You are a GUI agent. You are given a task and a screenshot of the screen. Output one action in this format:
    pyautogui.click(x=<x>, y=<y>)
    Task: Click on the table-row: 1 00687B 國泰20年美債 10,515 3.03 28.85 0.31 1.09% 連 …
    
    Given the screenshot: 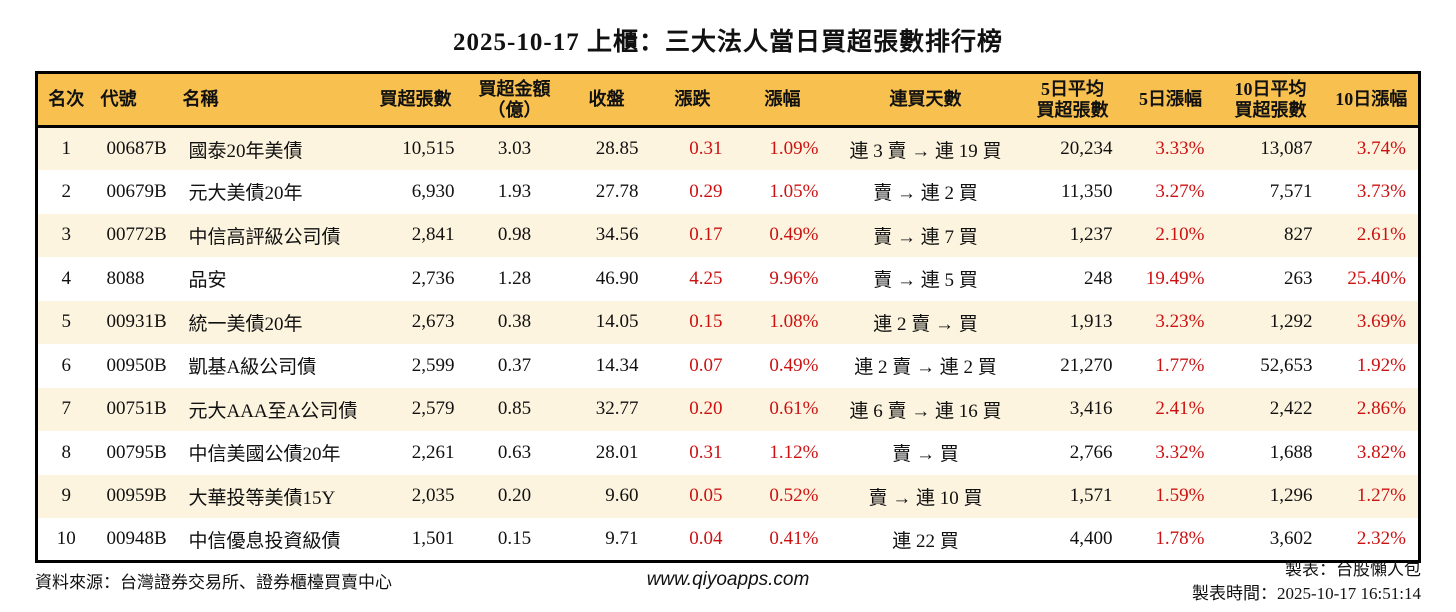 What is the action you would take?
    pyautogui.click(x=728, y=148)
    